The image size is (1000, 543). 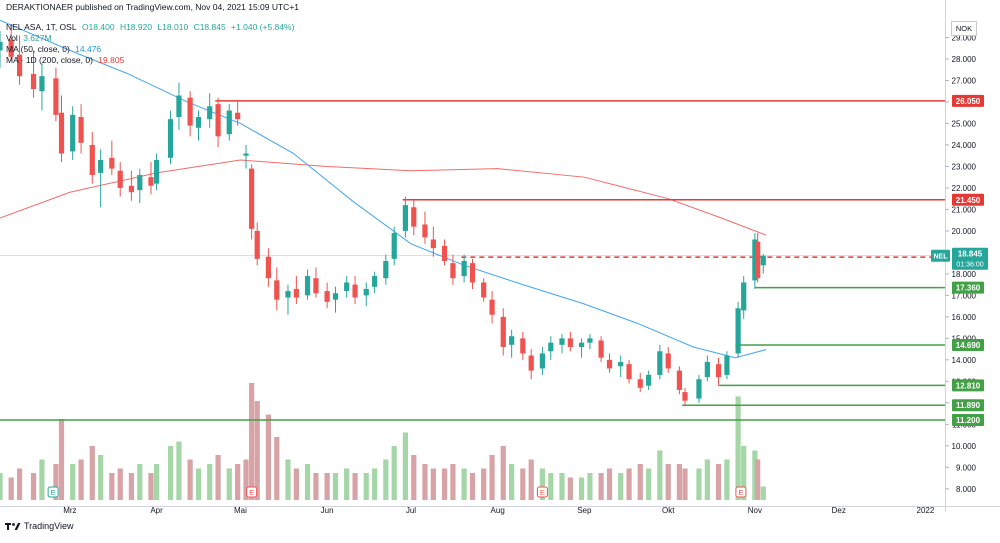 I want to click on y-tick-label-20: 28.000, so click(x=964, y=59).